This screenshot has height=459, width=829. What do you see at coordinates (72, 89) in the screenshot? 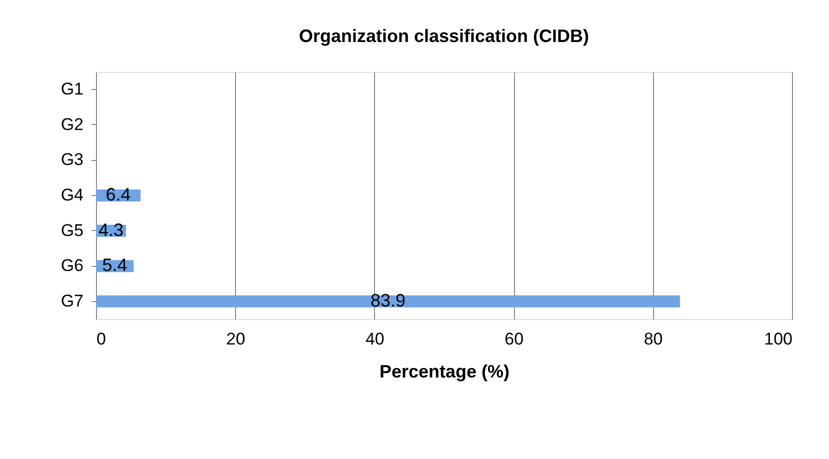
I see `y-tick-label: G1` at bounding box center [72, 89].